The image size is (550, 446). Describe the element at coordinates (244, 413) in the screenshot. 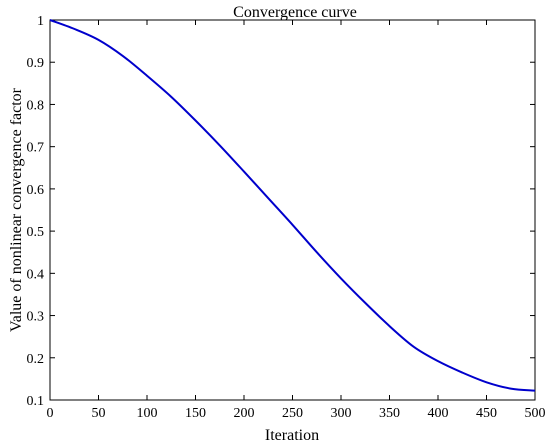

I see `x-tick-label: 200` at that location.